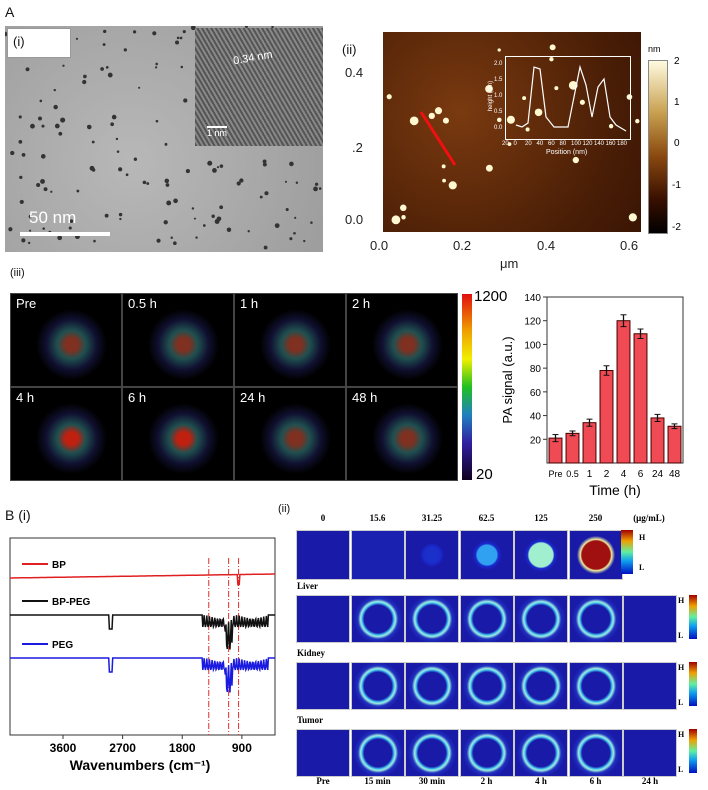 This screenshot has width=708, height=790. What do you see at coordinates (354, 72) in the screenshot?
I see `afm-ytick: 0.4` at bounding box center [354, 72].